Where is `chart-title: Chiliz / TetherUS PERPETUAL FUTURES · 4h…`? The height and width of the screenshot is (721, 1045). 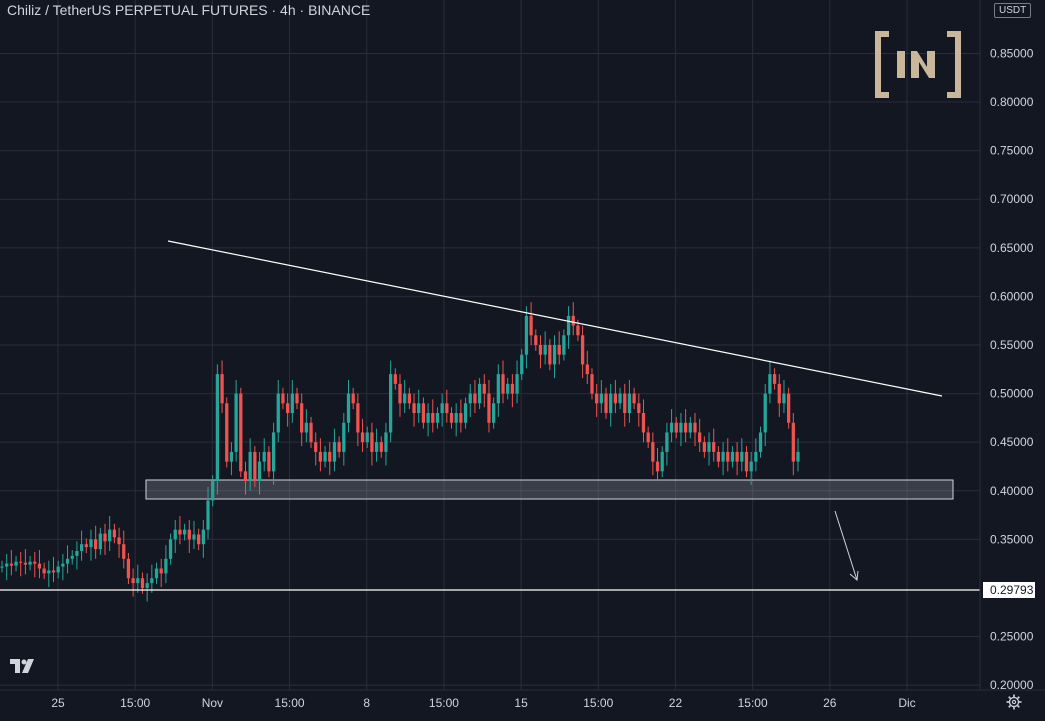
chart-title: Chiliz / TetherUS PERPETUAL FUTURES · 4h… is located at coordinates (189, 10).